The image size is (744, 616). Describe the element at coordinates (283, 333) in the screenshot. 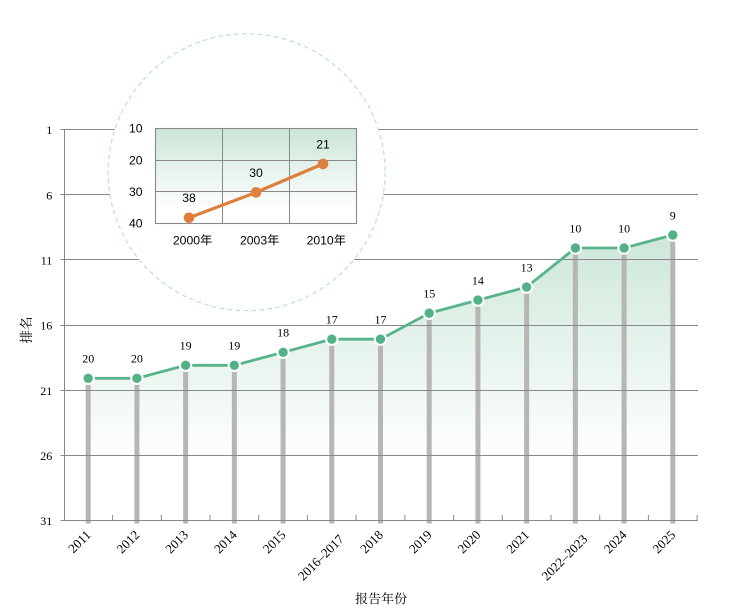

I see `svg-text: 18` at that location.